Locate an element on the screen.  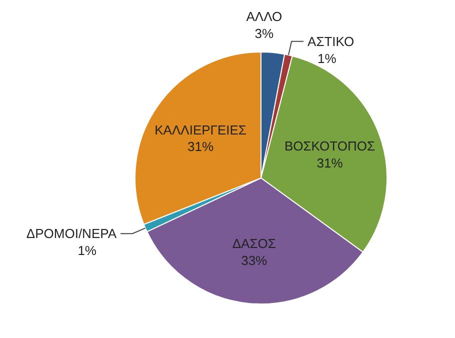
data-label: 3% is located at coordinates (264, 34).